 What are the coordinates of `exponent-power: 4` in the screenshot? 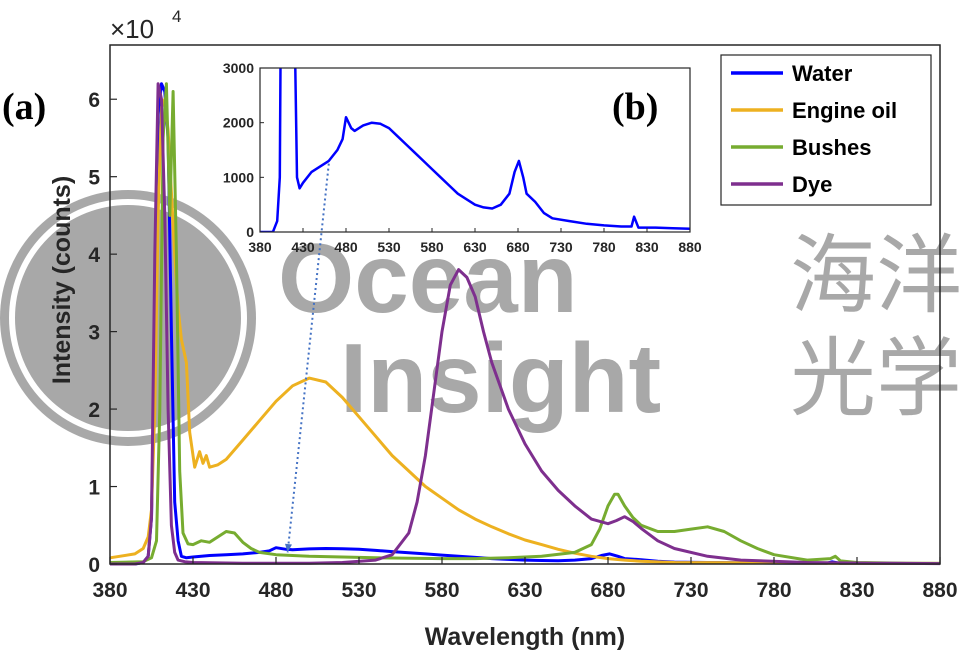 It's located at (176, 16).